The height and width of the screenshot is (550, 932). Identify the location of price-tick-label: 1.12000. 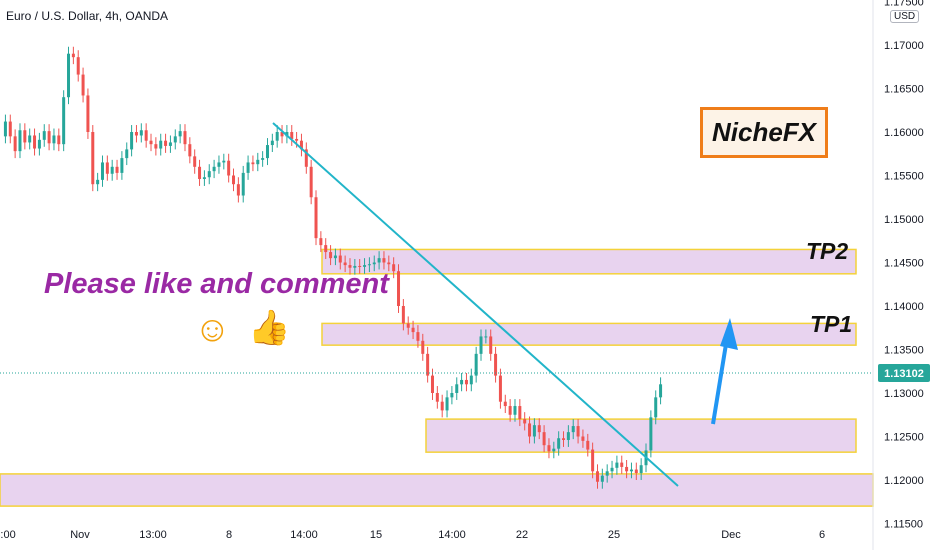
(904, 481).